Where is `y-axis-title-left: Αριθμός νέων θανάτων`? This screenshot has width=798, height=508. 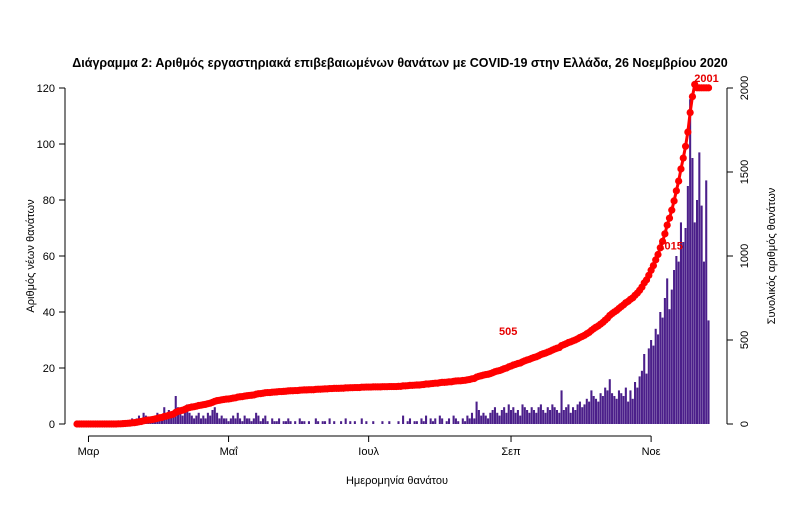 y-axis-title-left: Αριθμός νέων θανάτων is located at coordinates (31, 256).